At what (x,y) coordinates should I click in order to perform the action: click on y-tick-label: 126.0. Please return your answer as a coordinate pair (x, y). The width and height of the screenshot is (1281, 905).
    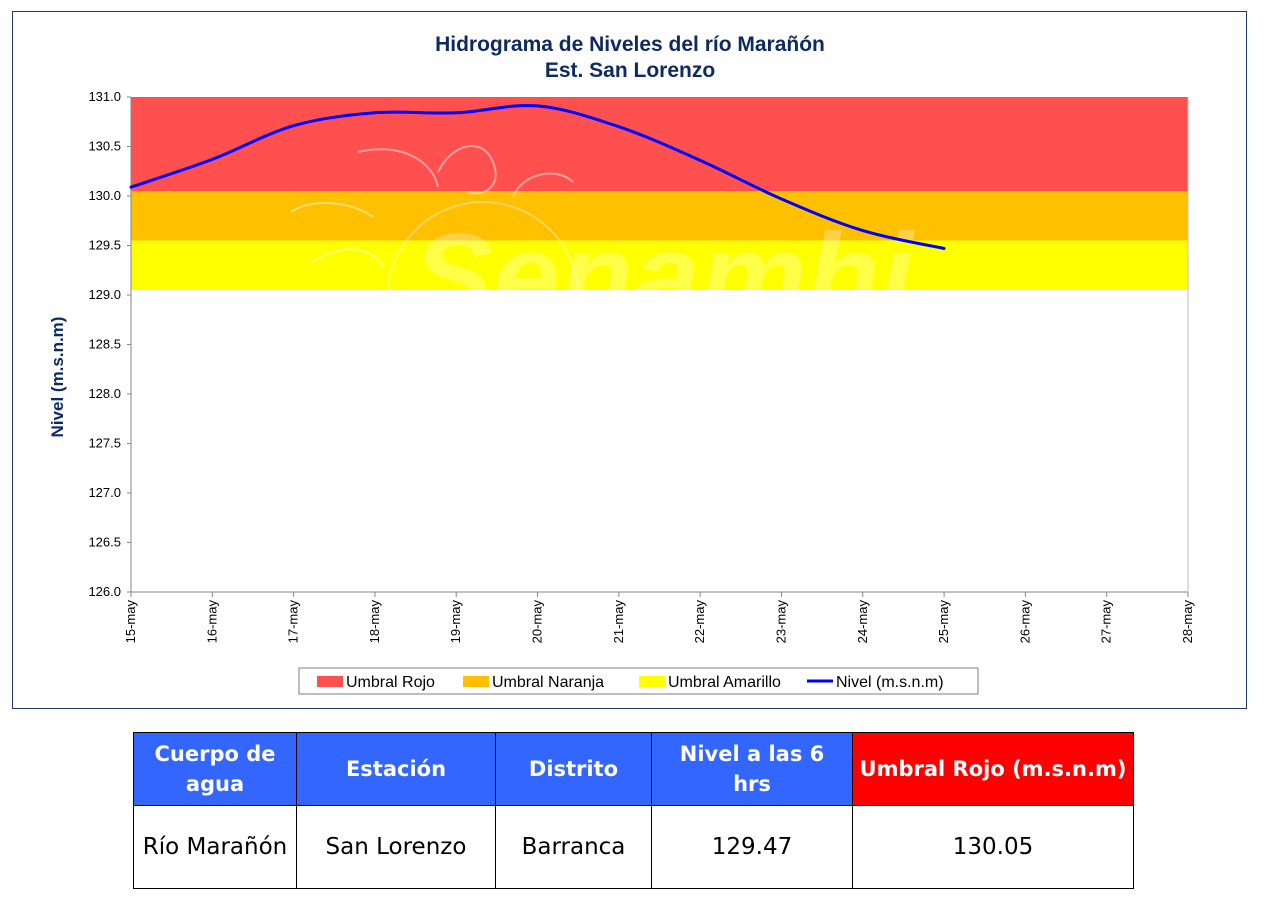
    Looking at the image, I should click on (104, 591).